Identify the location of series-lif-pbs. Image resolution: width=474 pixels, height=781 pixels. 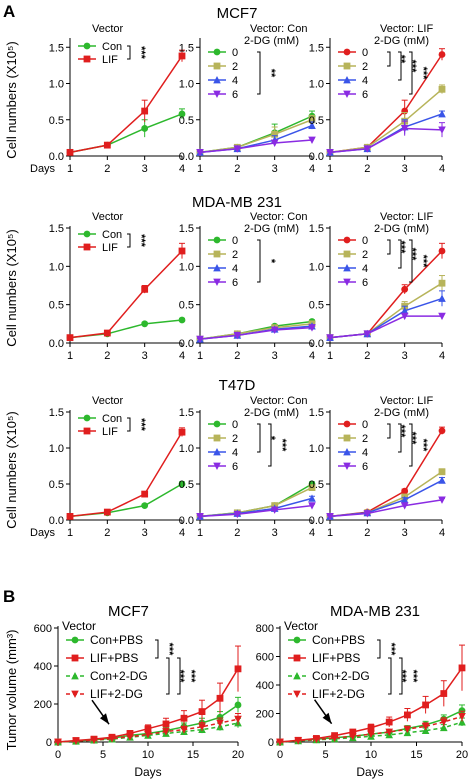
(148, 695).